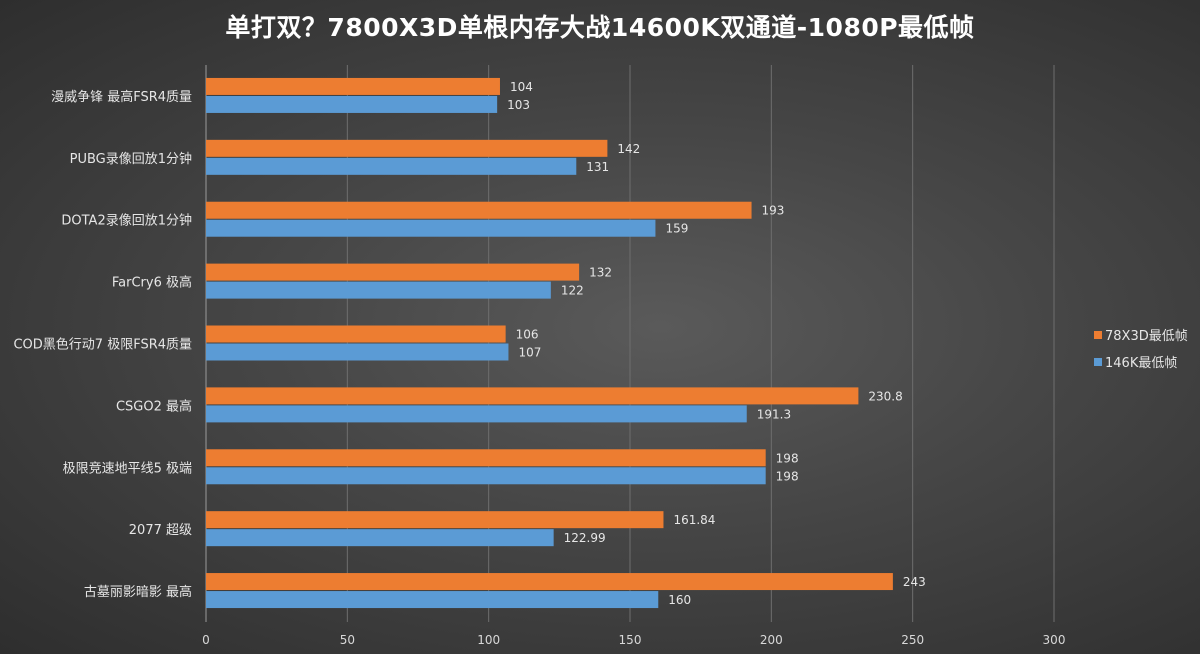 The height and width of the screenshot is (654, 1200). Describe the element at coordinates (630, 640) in the screenshot. I see `x-tick-label: 150` at that location.